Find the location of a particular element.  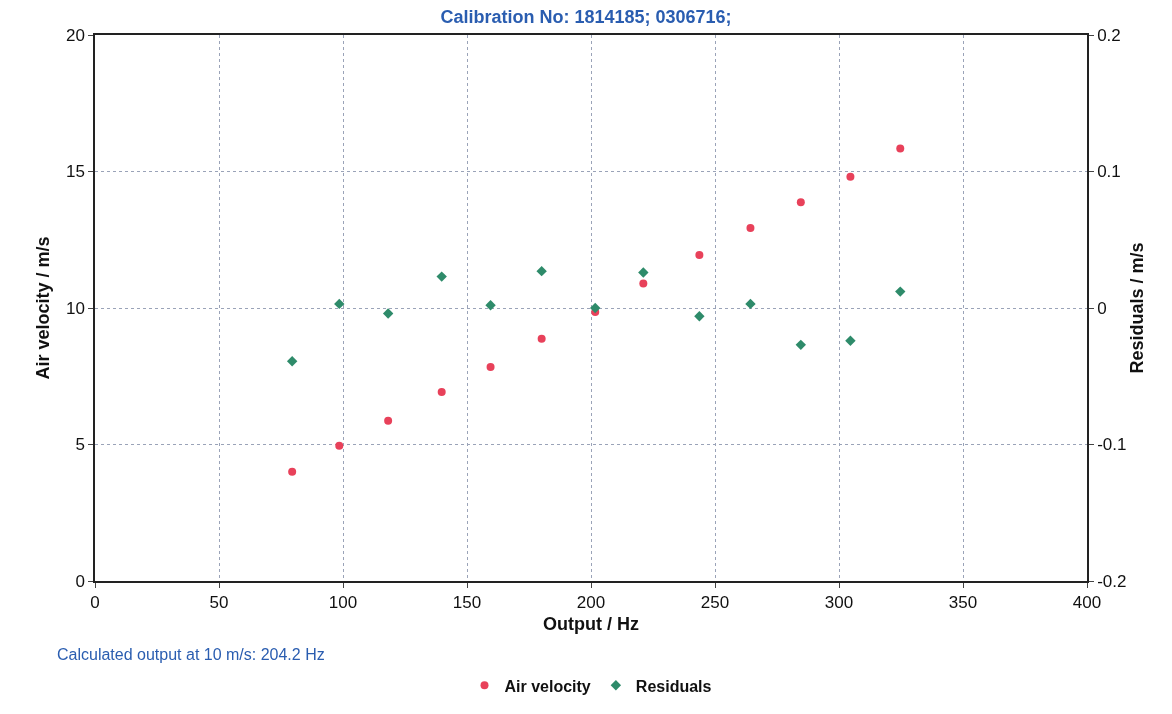

y2-tick-label: 0 is located at coordinates (1102, 308).